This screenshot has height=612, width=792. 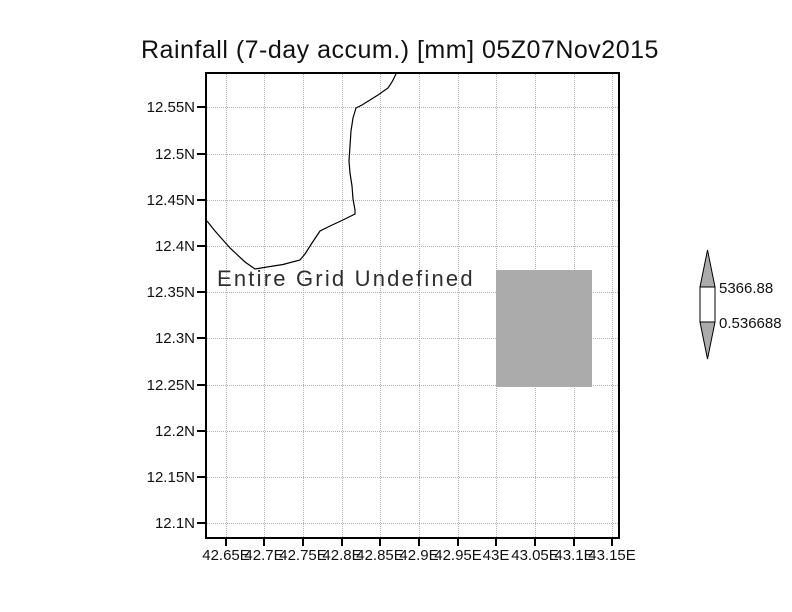 I want to click on lon-tick-label: 42.85E, so click(x=380, y=555).